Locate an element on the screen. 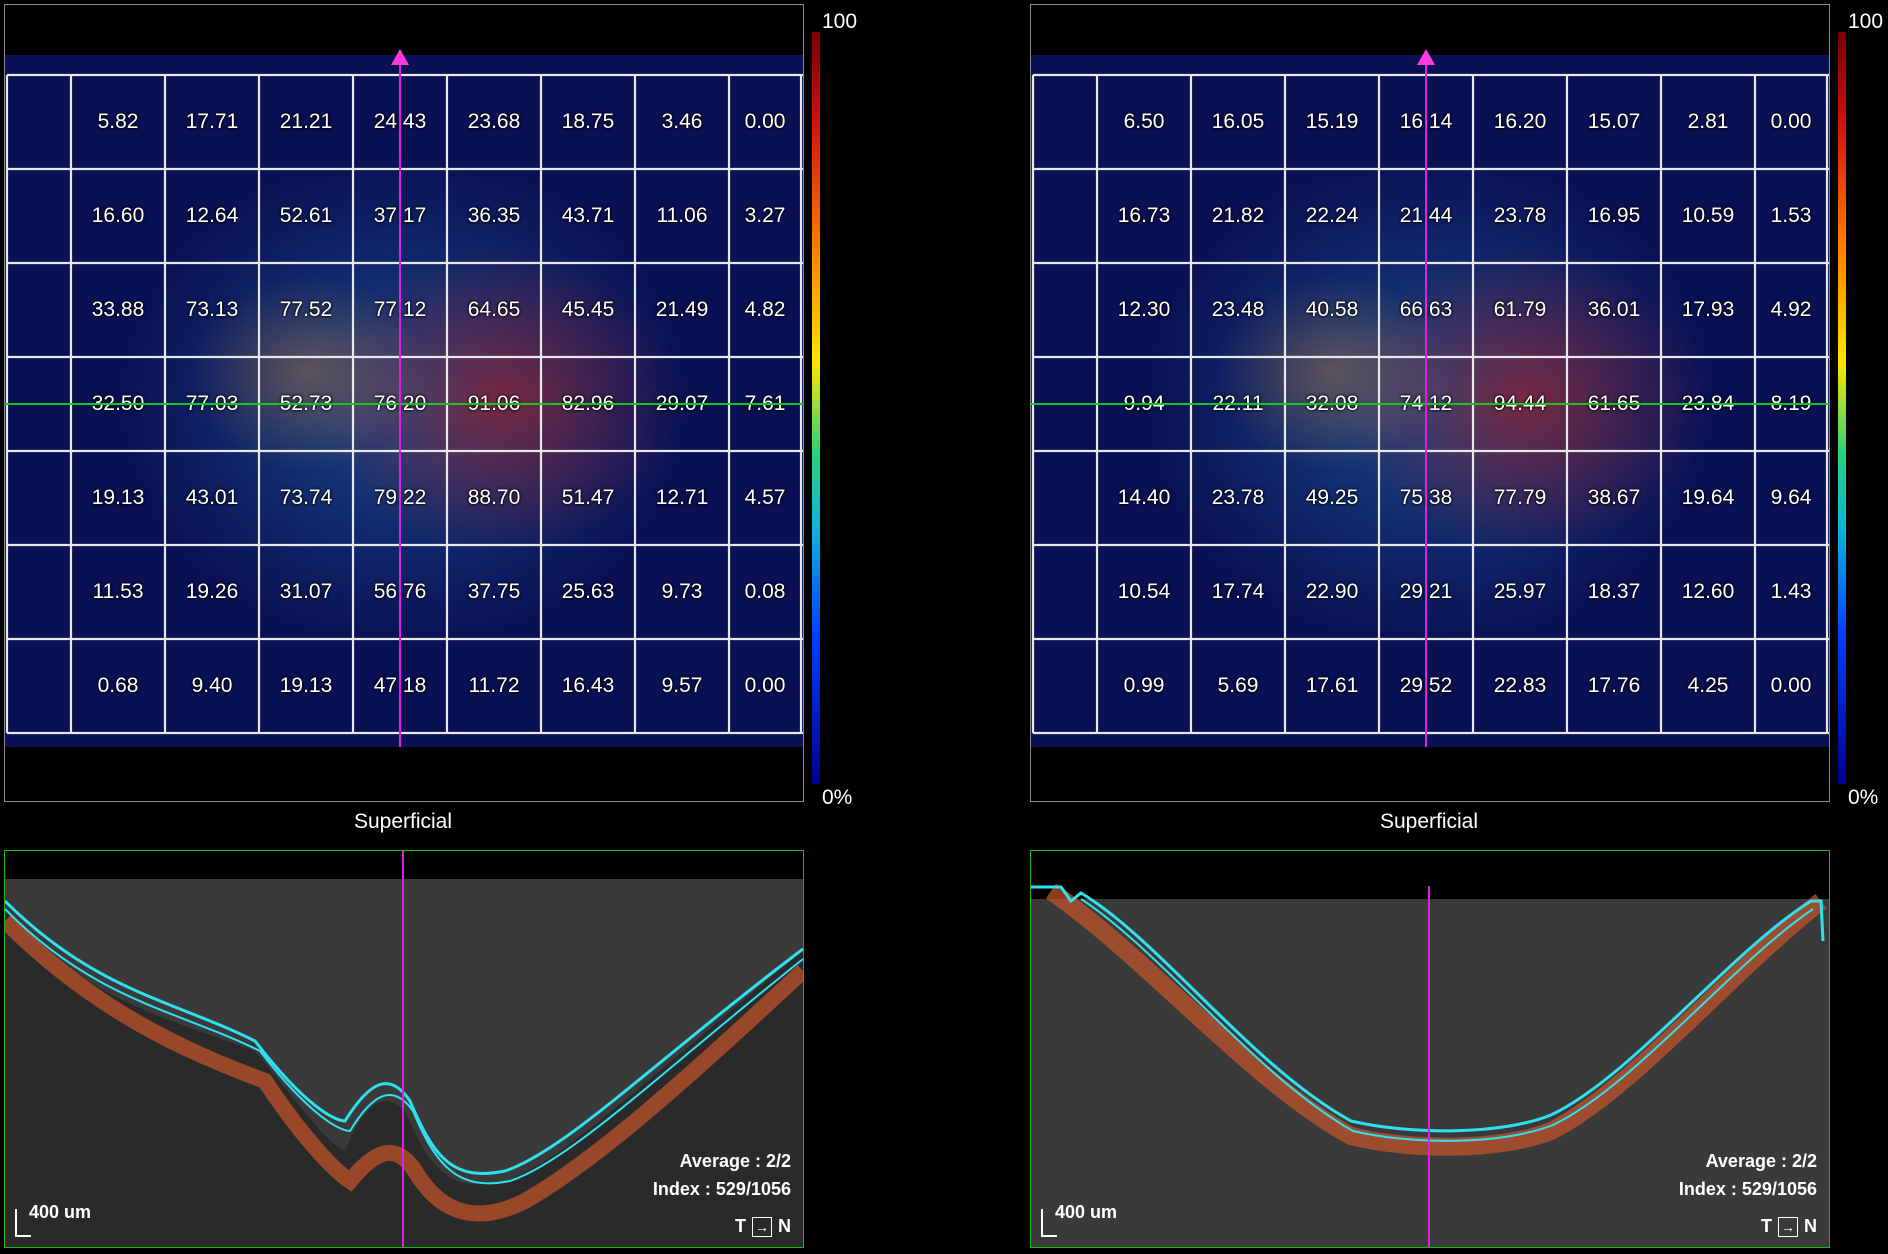  grid-cell-value: 9.73 is located at coordinates (682, 591).